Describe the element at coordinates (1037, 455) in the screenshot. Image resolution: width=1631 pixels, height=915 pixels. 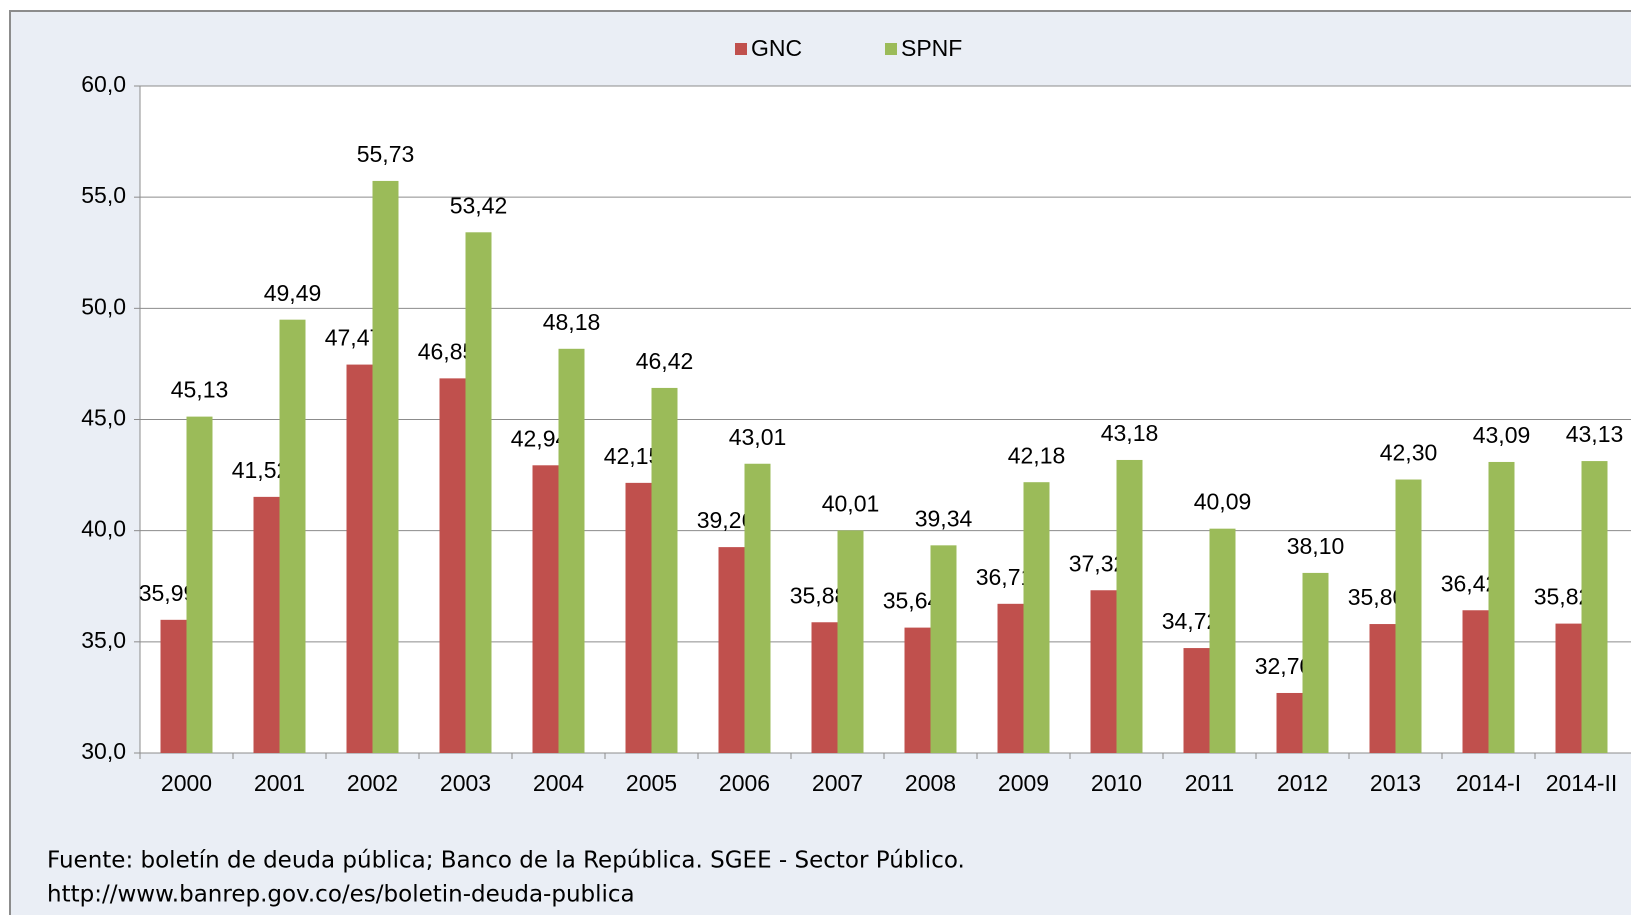
I see `data-label: 42,18` at that location.